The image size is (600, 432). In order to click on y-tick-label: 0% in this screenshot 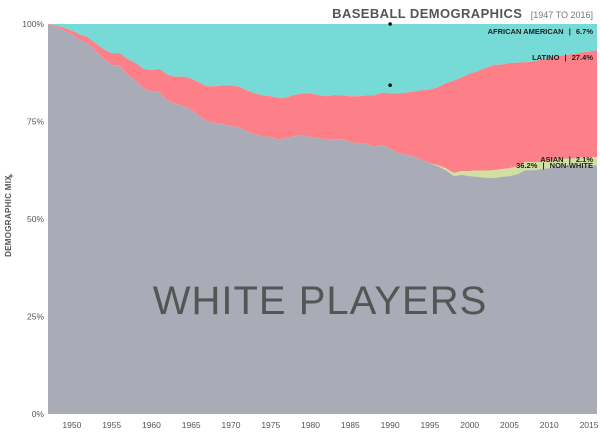, I will do `click(38, 414)`.